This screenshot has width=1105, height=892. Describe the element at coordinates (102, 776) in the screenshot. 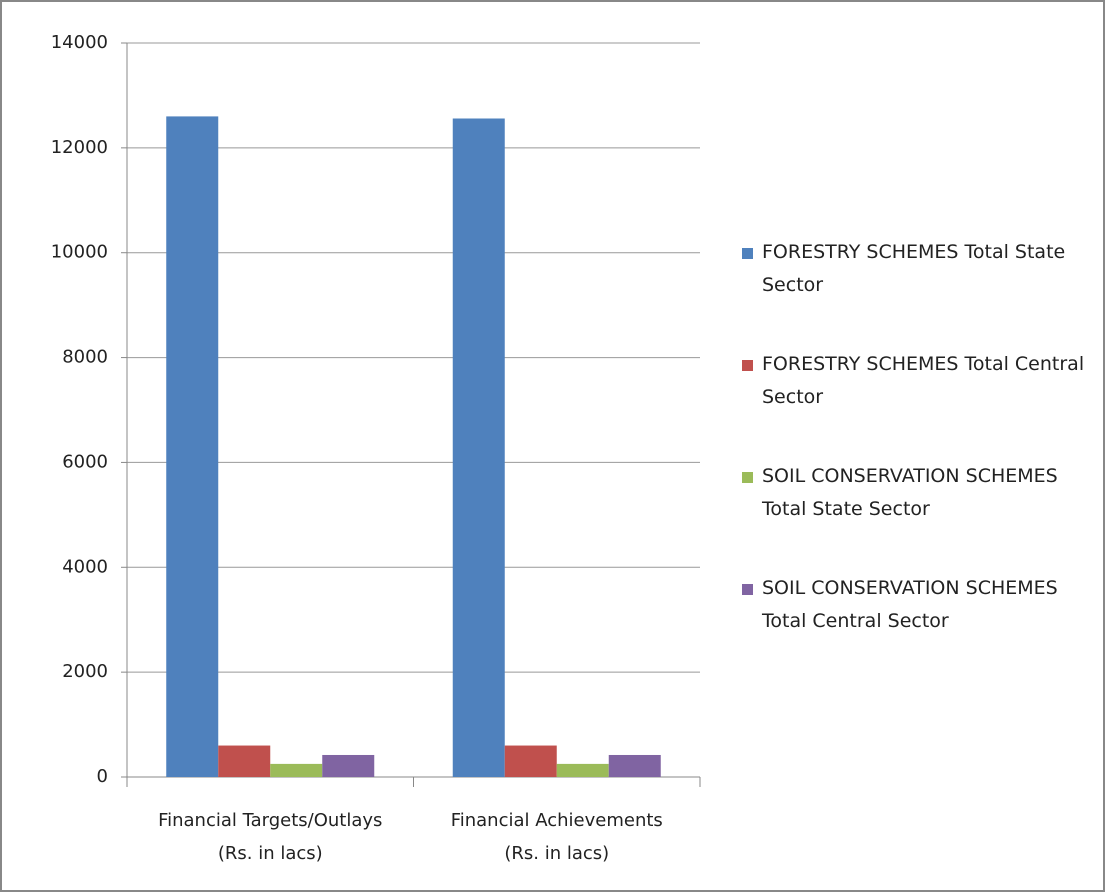

I see `y-tick-label: 0` at that location.